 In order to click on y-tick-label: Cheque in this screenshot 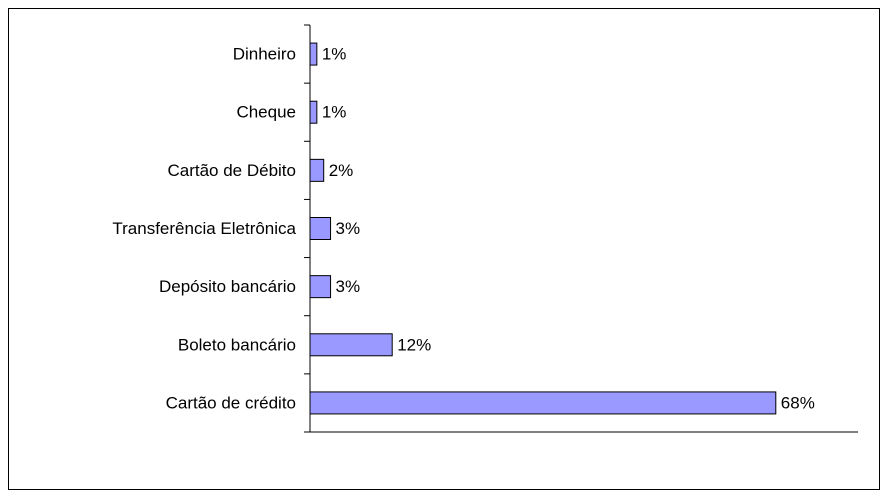, I will do `click(266, 112)`.